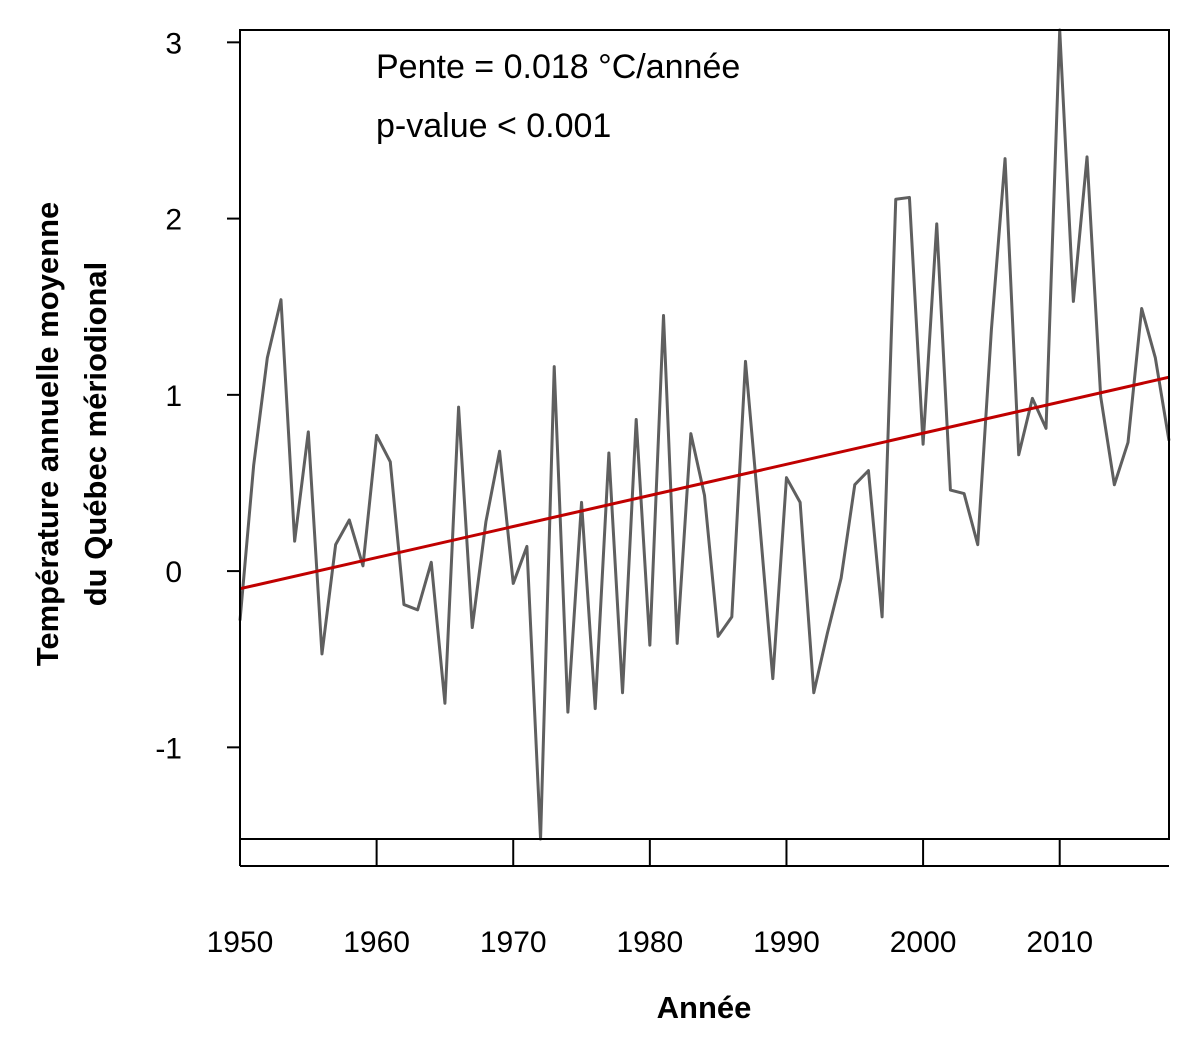 Image resolution: width=1200 pixels, height=1050 pixels. What do you see at coordinates (173, 396) in the screenshot?
I see `y-tick-label: 1` at bounding box center [173, 396].